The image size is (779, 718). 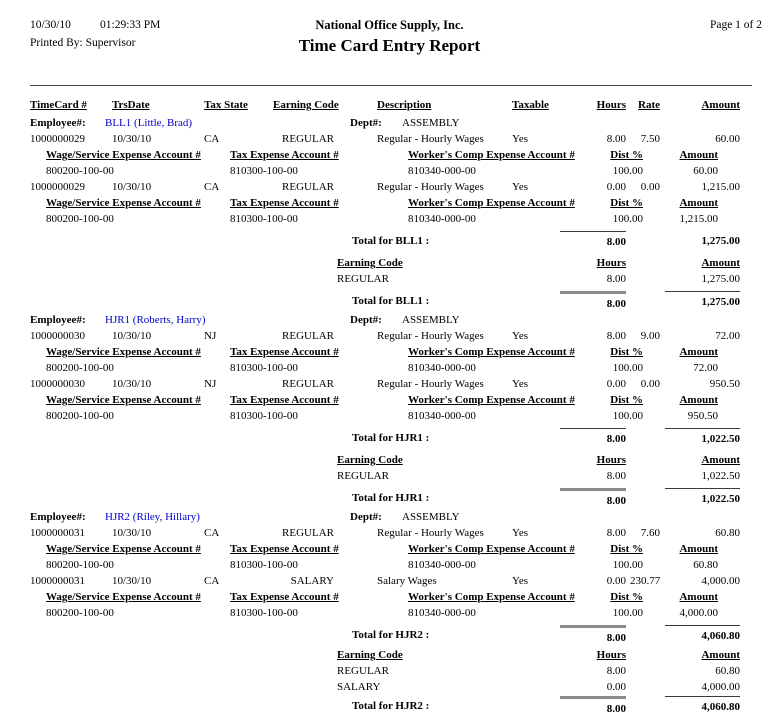 I want to click on dept-value: ASSEMBLY, so click(x=431, y=517).